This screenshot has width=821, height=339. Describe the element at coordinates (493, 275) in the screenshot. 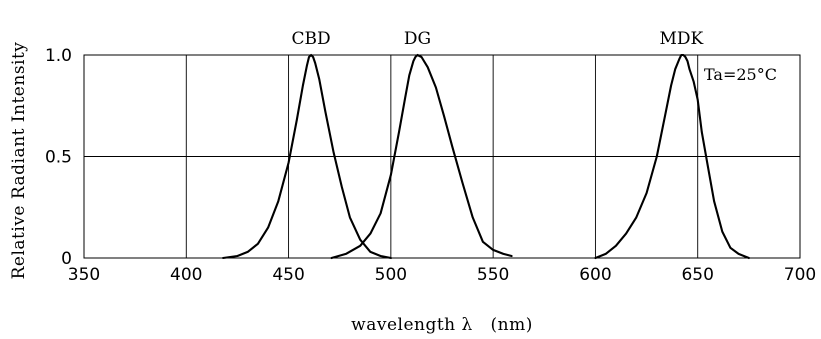

I see `x-tick-label: 550` at that location.